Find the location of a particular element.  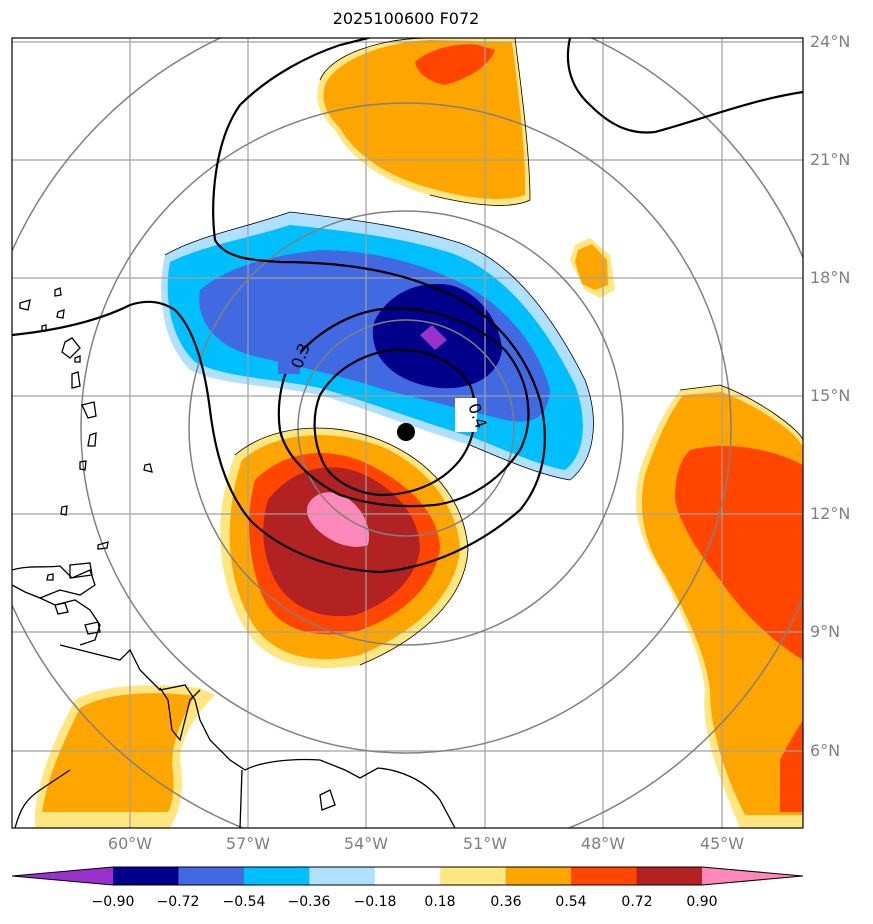

colorbar-tick--0.72: −0.72 is located at coordinates (178, 902).